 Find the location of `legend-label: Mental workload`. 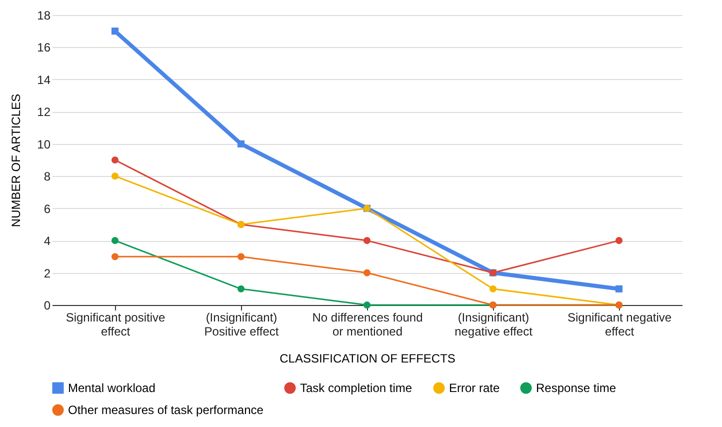

legend-label: Mental workload is located at coordinates (112, 388).